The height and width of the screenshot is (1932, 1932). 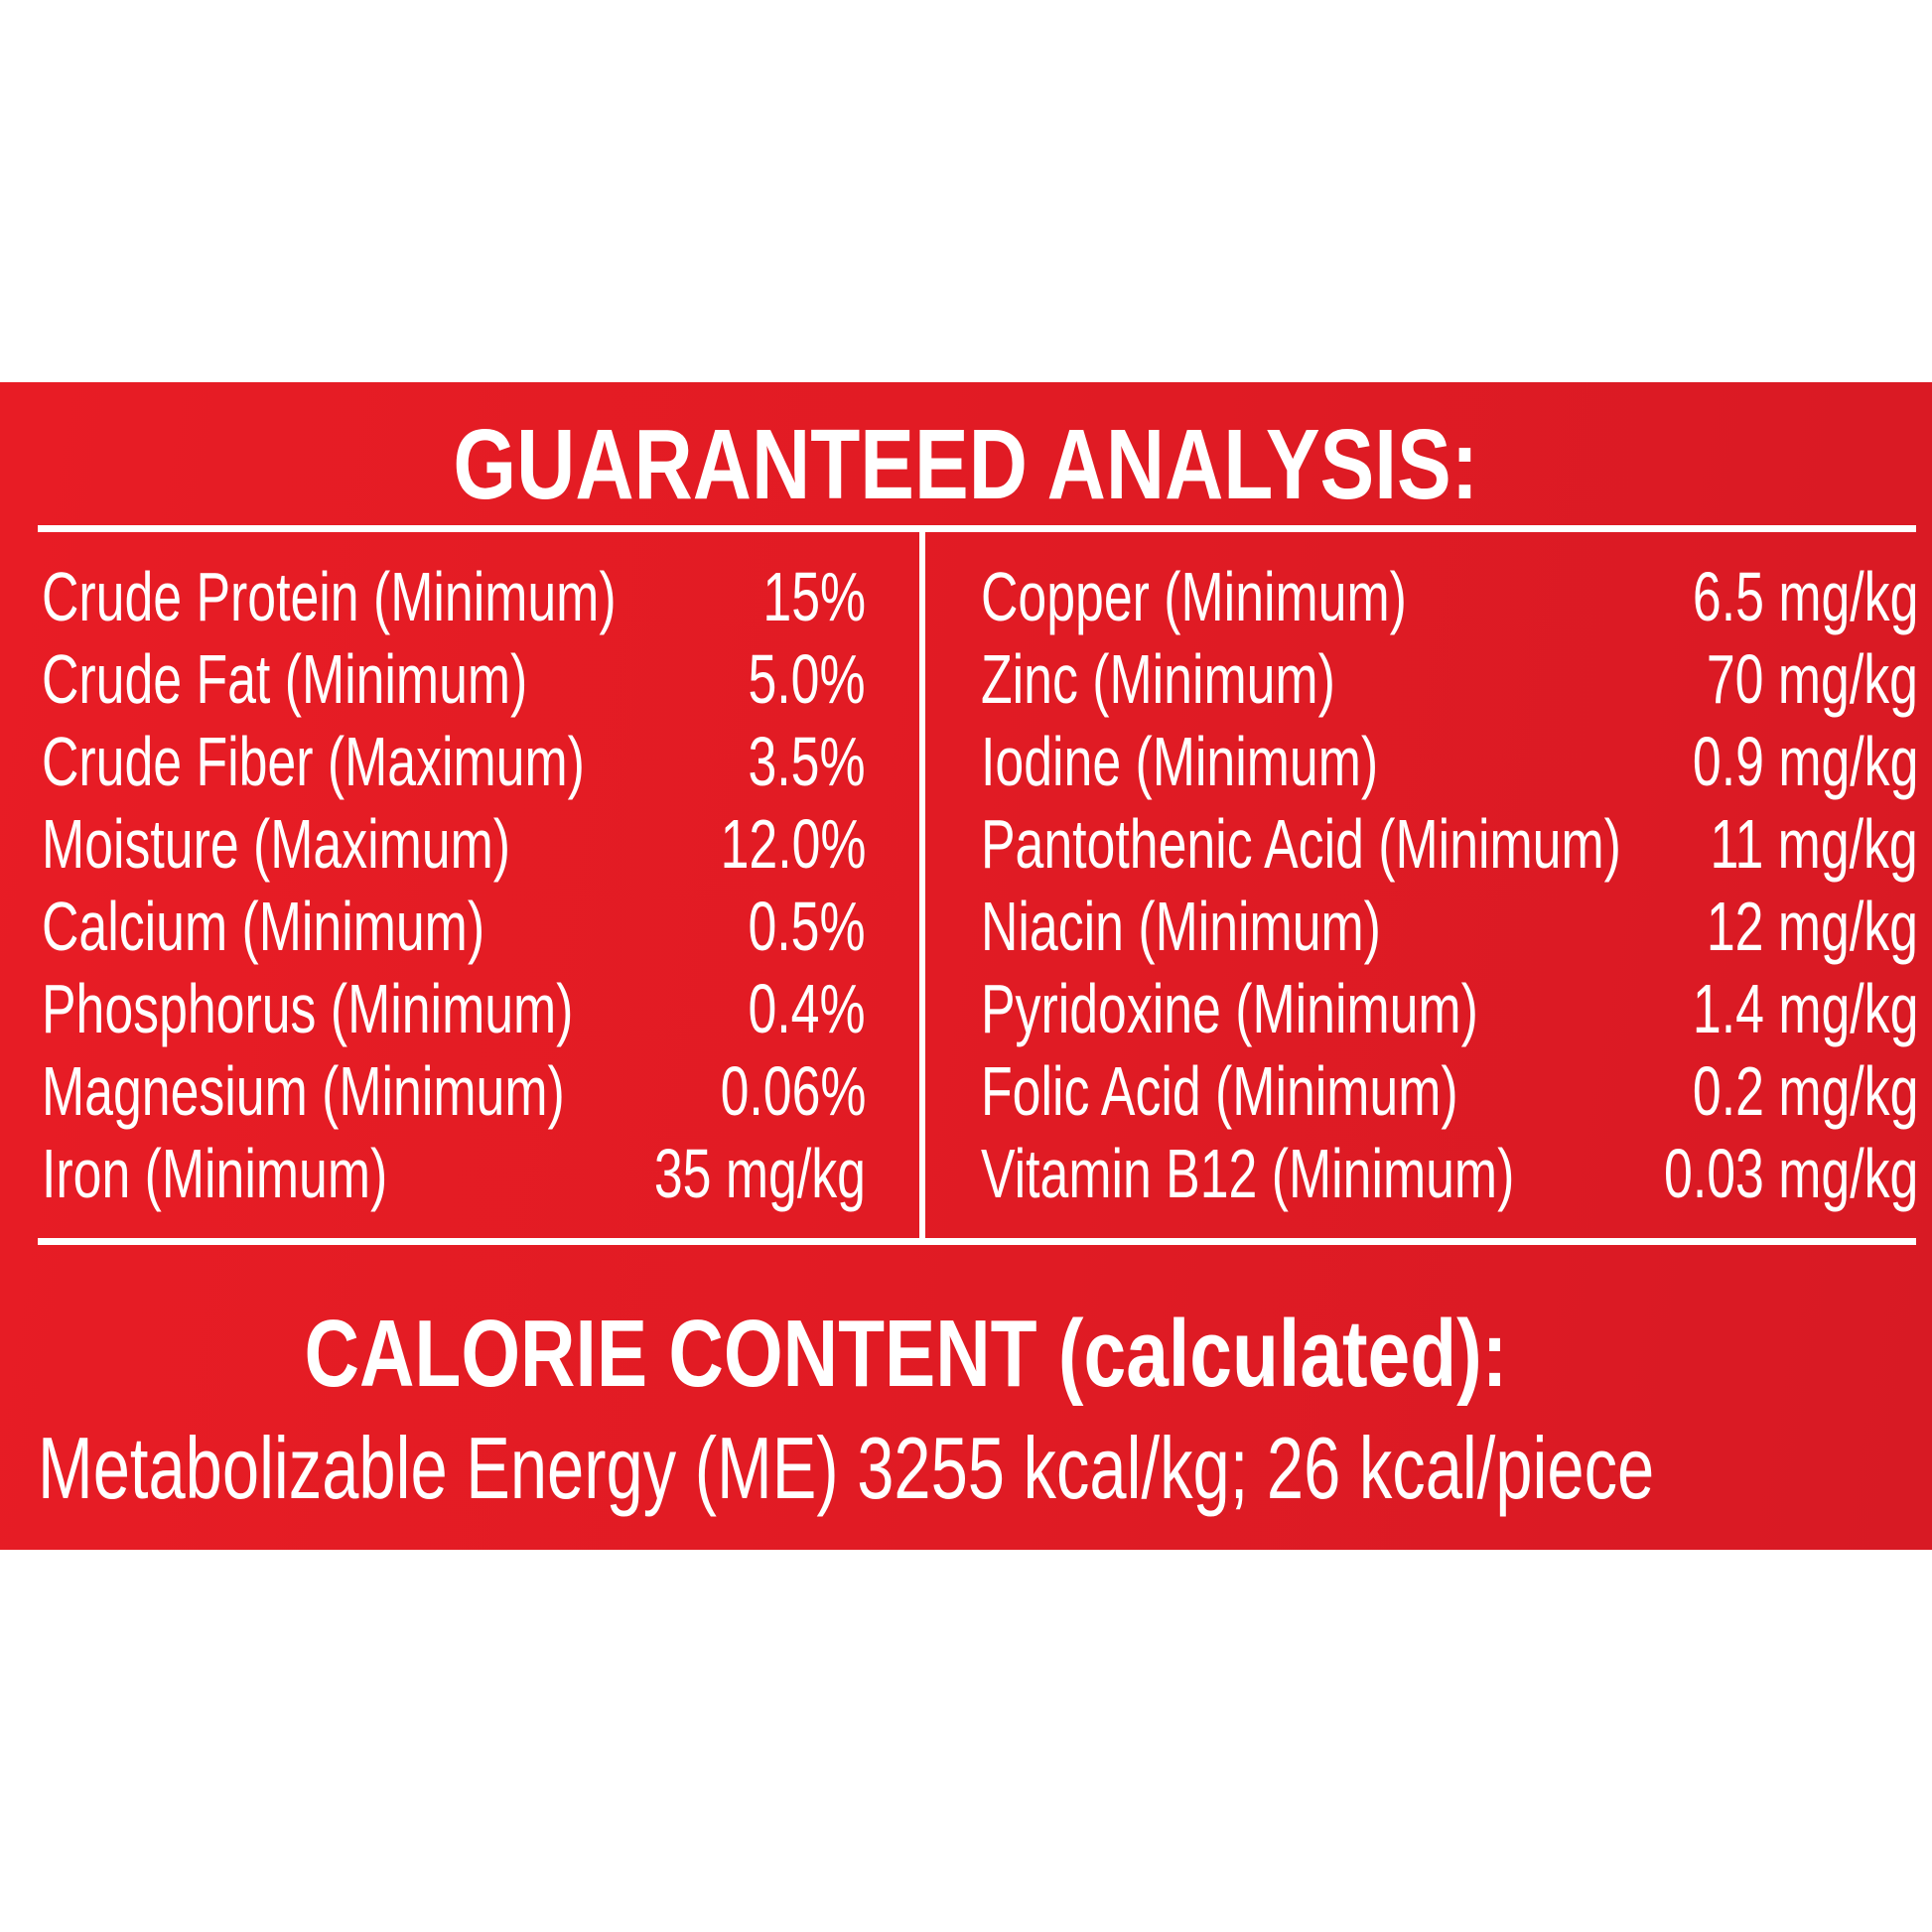 What do you see at coordinates (793, 1091) in the screenshot?
I see `nutrient-value: 0.06%` at bounding box center [793, 1091].